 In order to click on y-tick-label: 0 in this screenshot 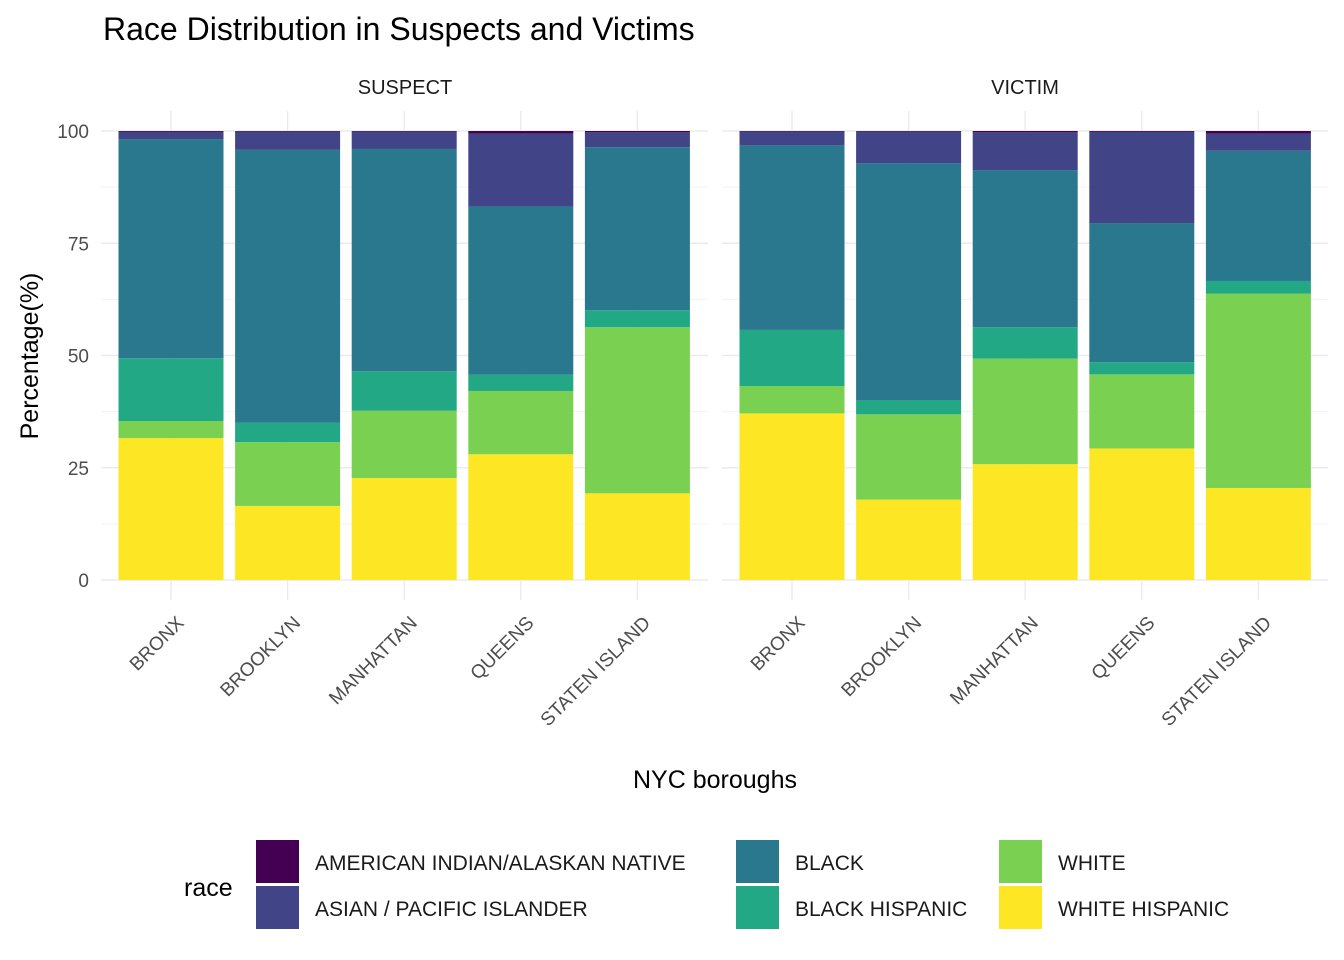, I will do `click(83, 581)`.